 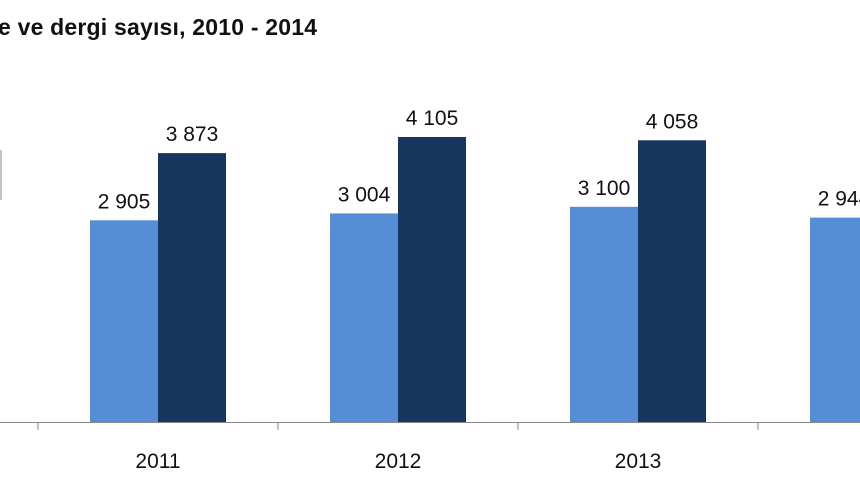 I want to click on data-label-s1-2013: 3 100, so click(x=604, y=188).